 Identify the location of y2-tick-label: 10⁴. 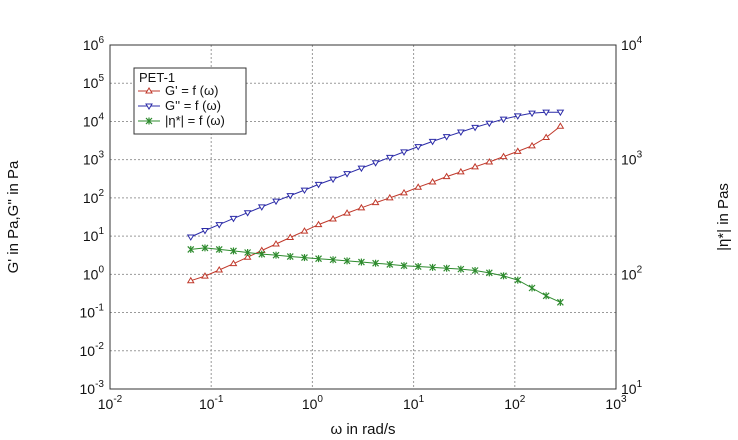
(632, 44).